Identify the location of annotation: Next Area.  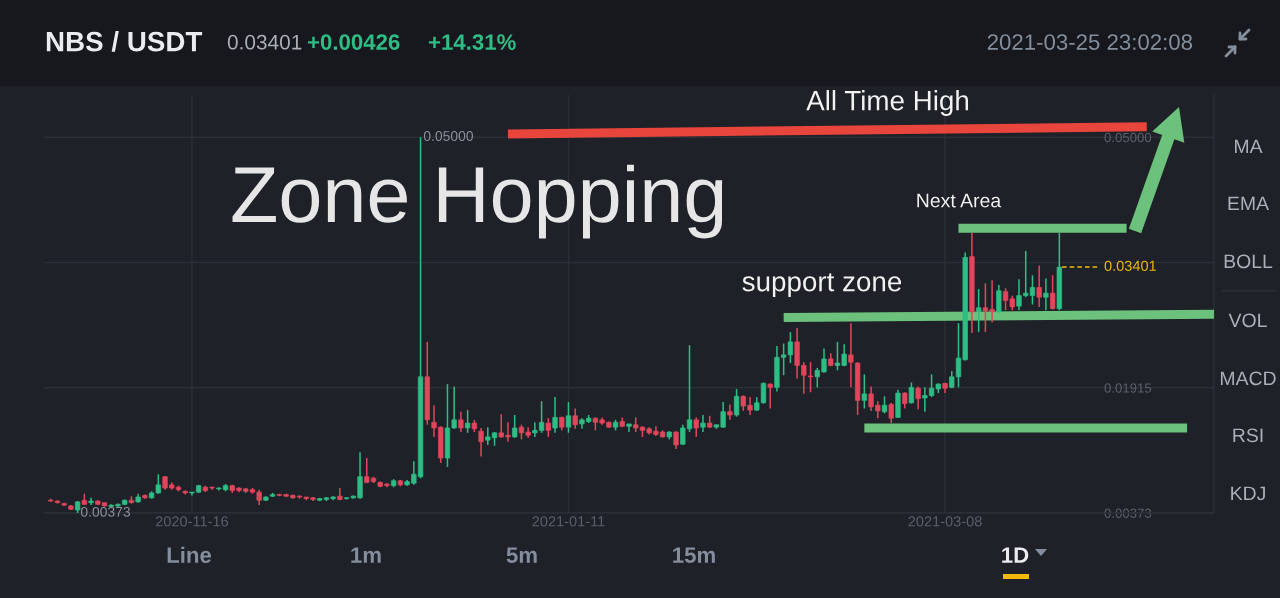
(959, 200).